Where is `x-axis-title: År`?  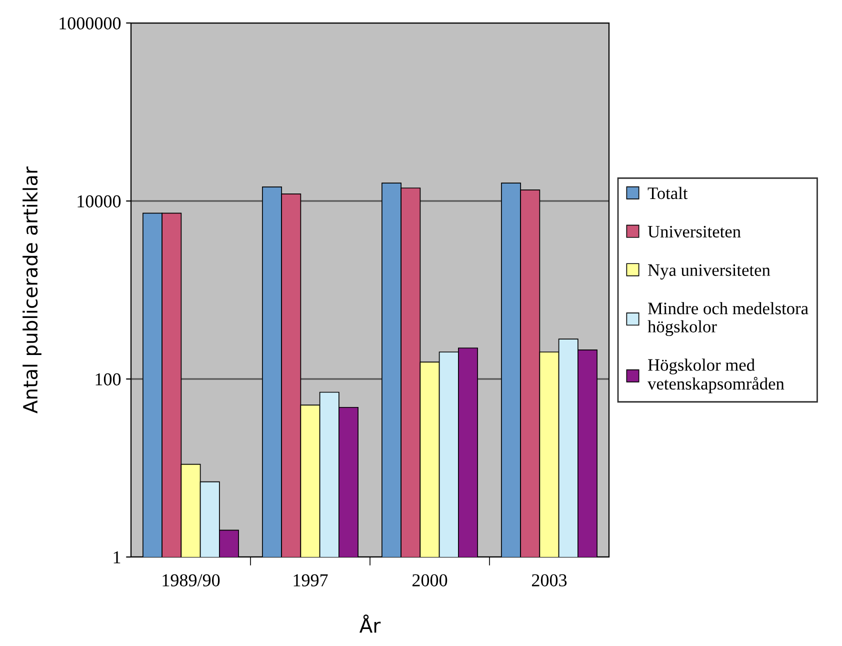
x-axis-title: År is located at coordinates (370, 623).